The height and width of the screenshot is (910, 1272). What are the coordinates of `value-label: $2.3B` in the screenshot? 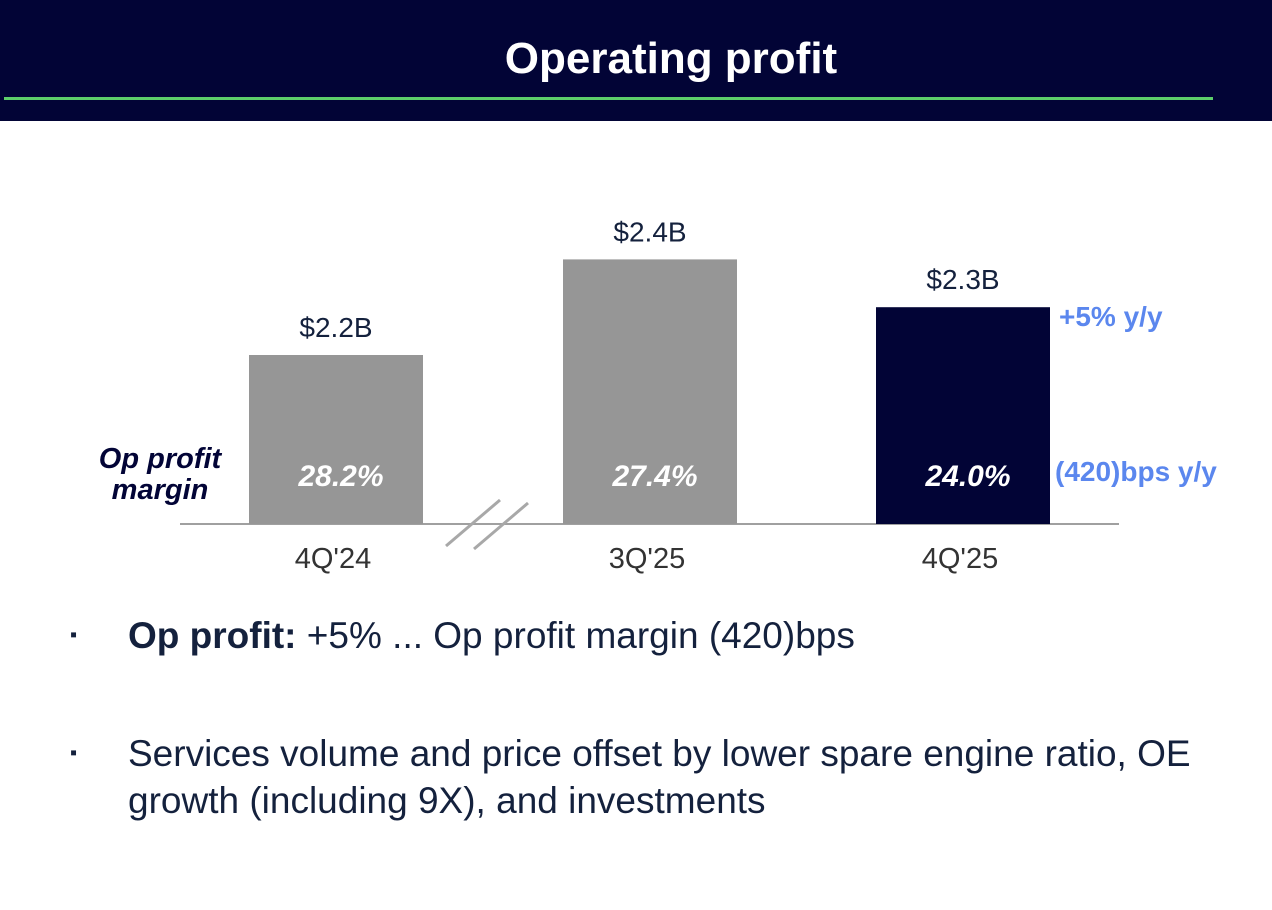 It's located at (962, 279).